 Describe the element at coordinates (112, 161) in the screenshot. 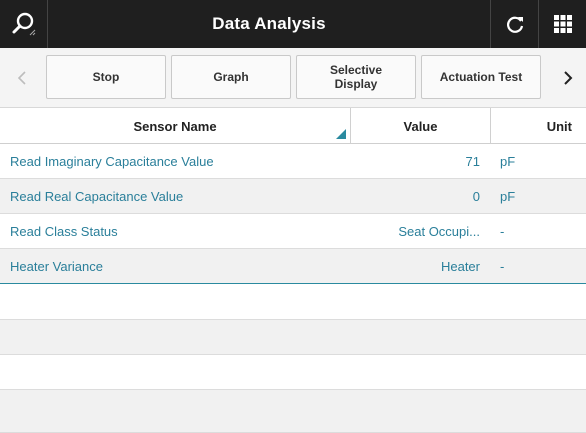

I see `sensor-name-cell: Read Imaginary Capacitance Value` at that location.